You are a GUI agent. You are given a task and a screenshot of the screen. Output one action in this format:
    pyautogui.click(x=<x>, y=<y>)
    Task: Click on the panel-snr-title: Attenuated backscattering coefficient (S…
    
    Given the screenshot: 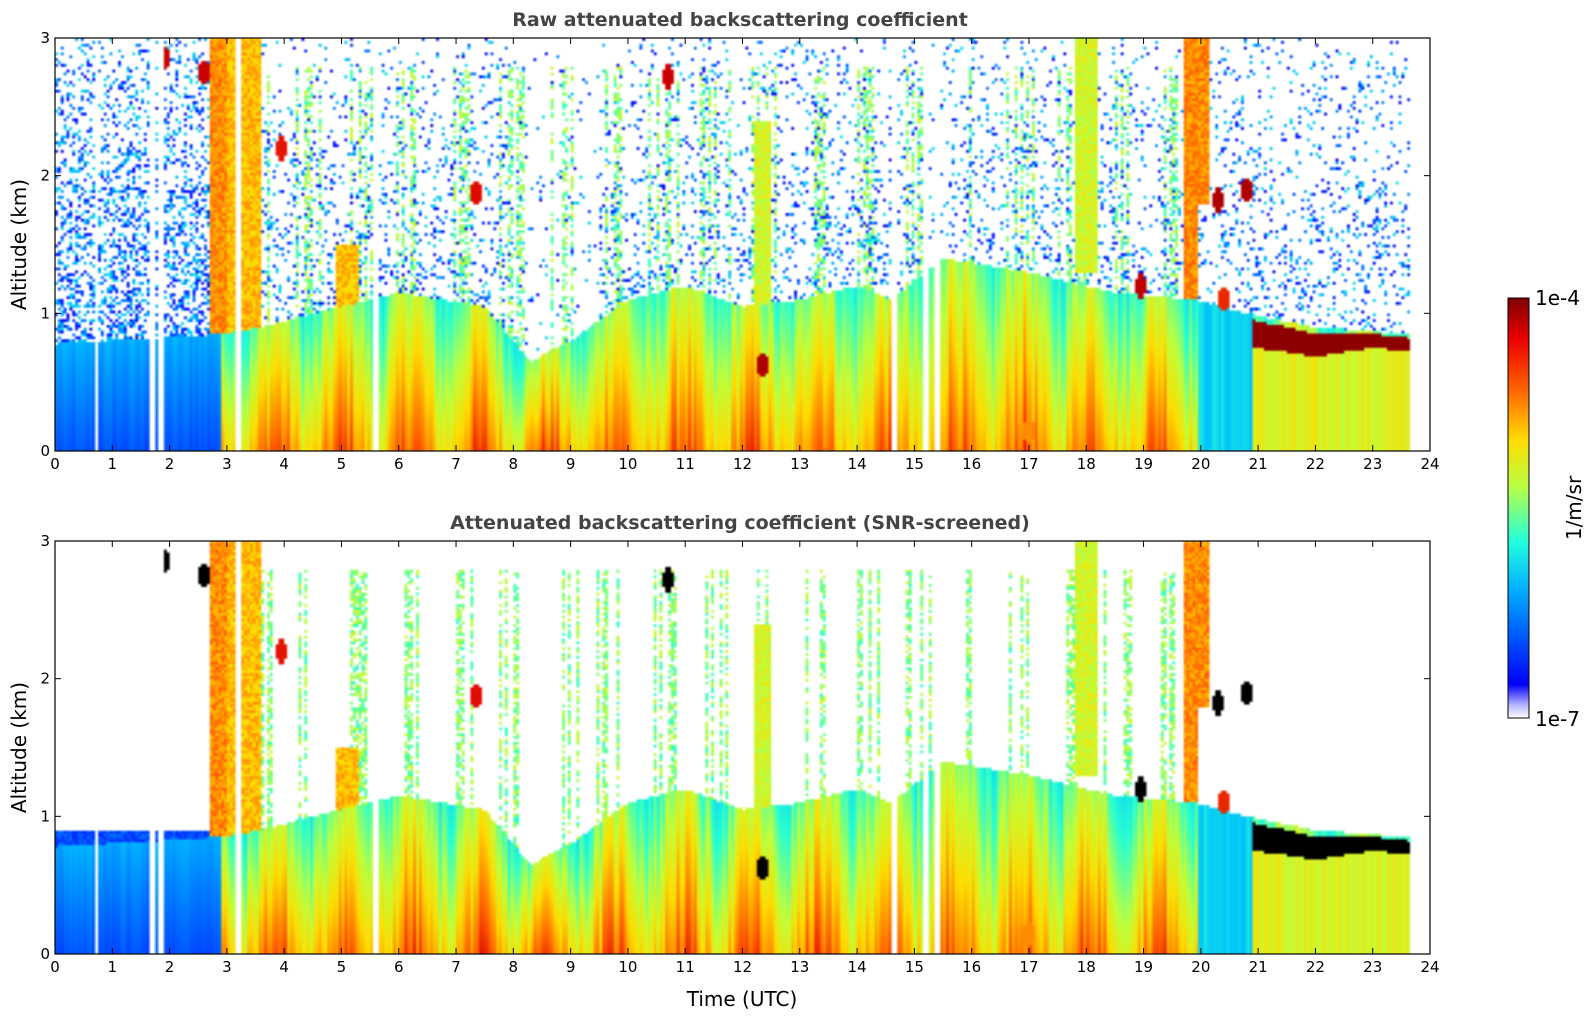 What is the action you would take?
    pyautogui.click(x=740, y=523)
    